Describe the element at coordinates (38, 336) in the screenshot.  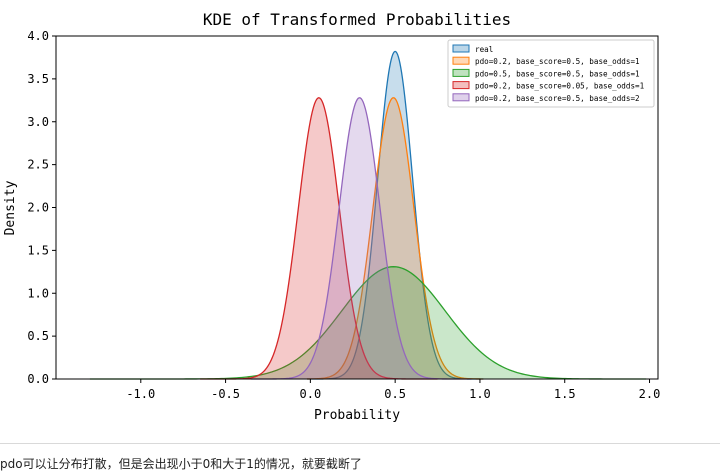
I see `y-tick-label: 0.5` at that location.